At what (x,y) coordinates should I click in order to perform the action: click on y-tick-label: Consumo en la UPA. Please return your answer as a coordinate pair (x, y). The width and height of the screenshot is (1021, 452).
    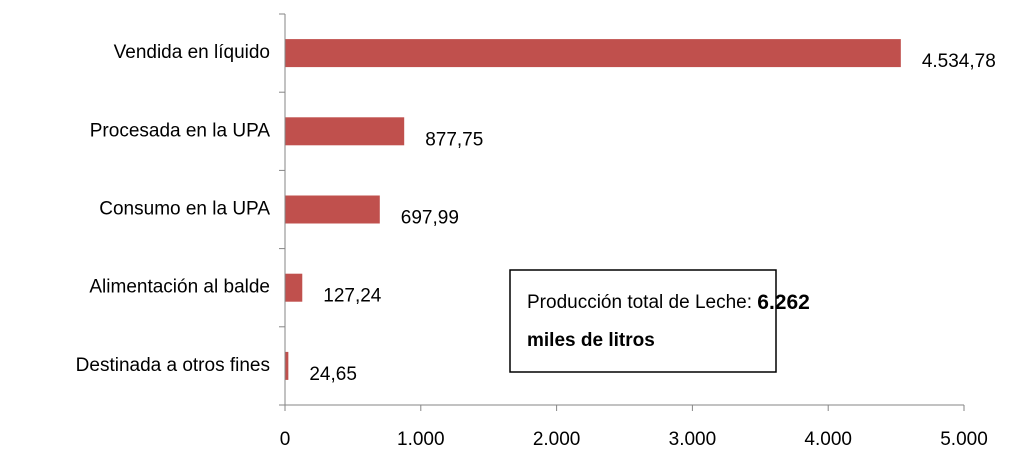
    Looking at the image, I should click on (184, 209).